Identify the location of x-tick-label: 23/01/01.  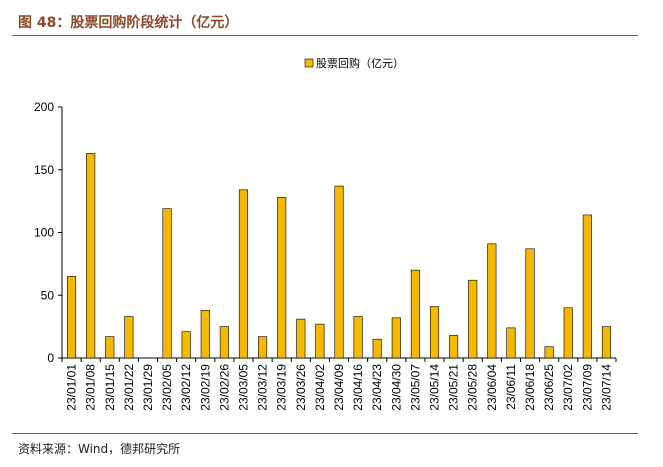
(72, 387).